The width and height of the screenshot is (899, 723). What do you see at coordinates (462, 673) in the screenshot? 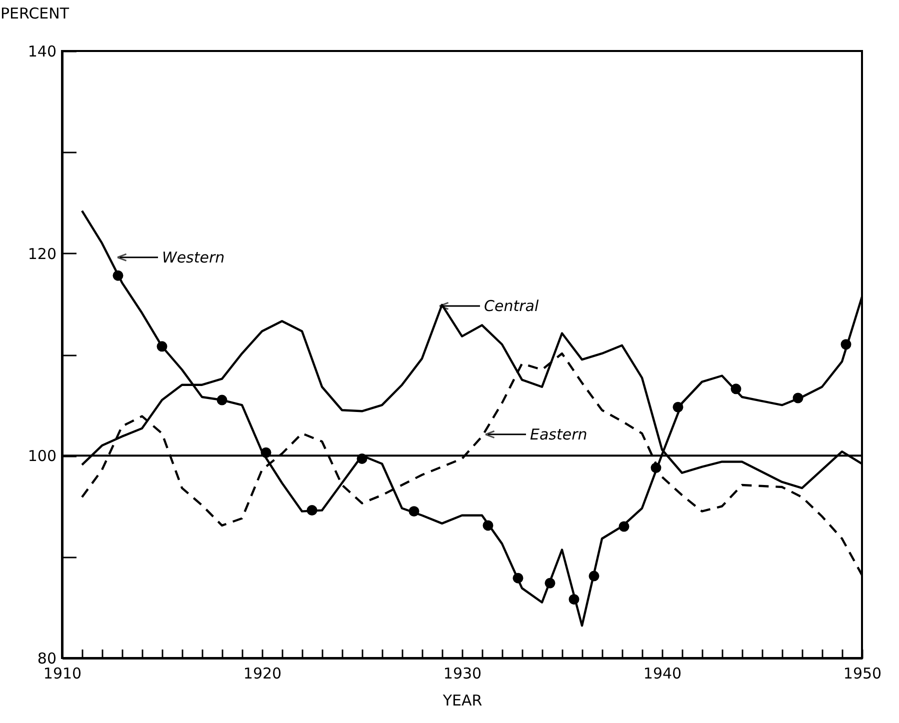
I see `x-tick-label: 1930` at bounding box center [462, 673].